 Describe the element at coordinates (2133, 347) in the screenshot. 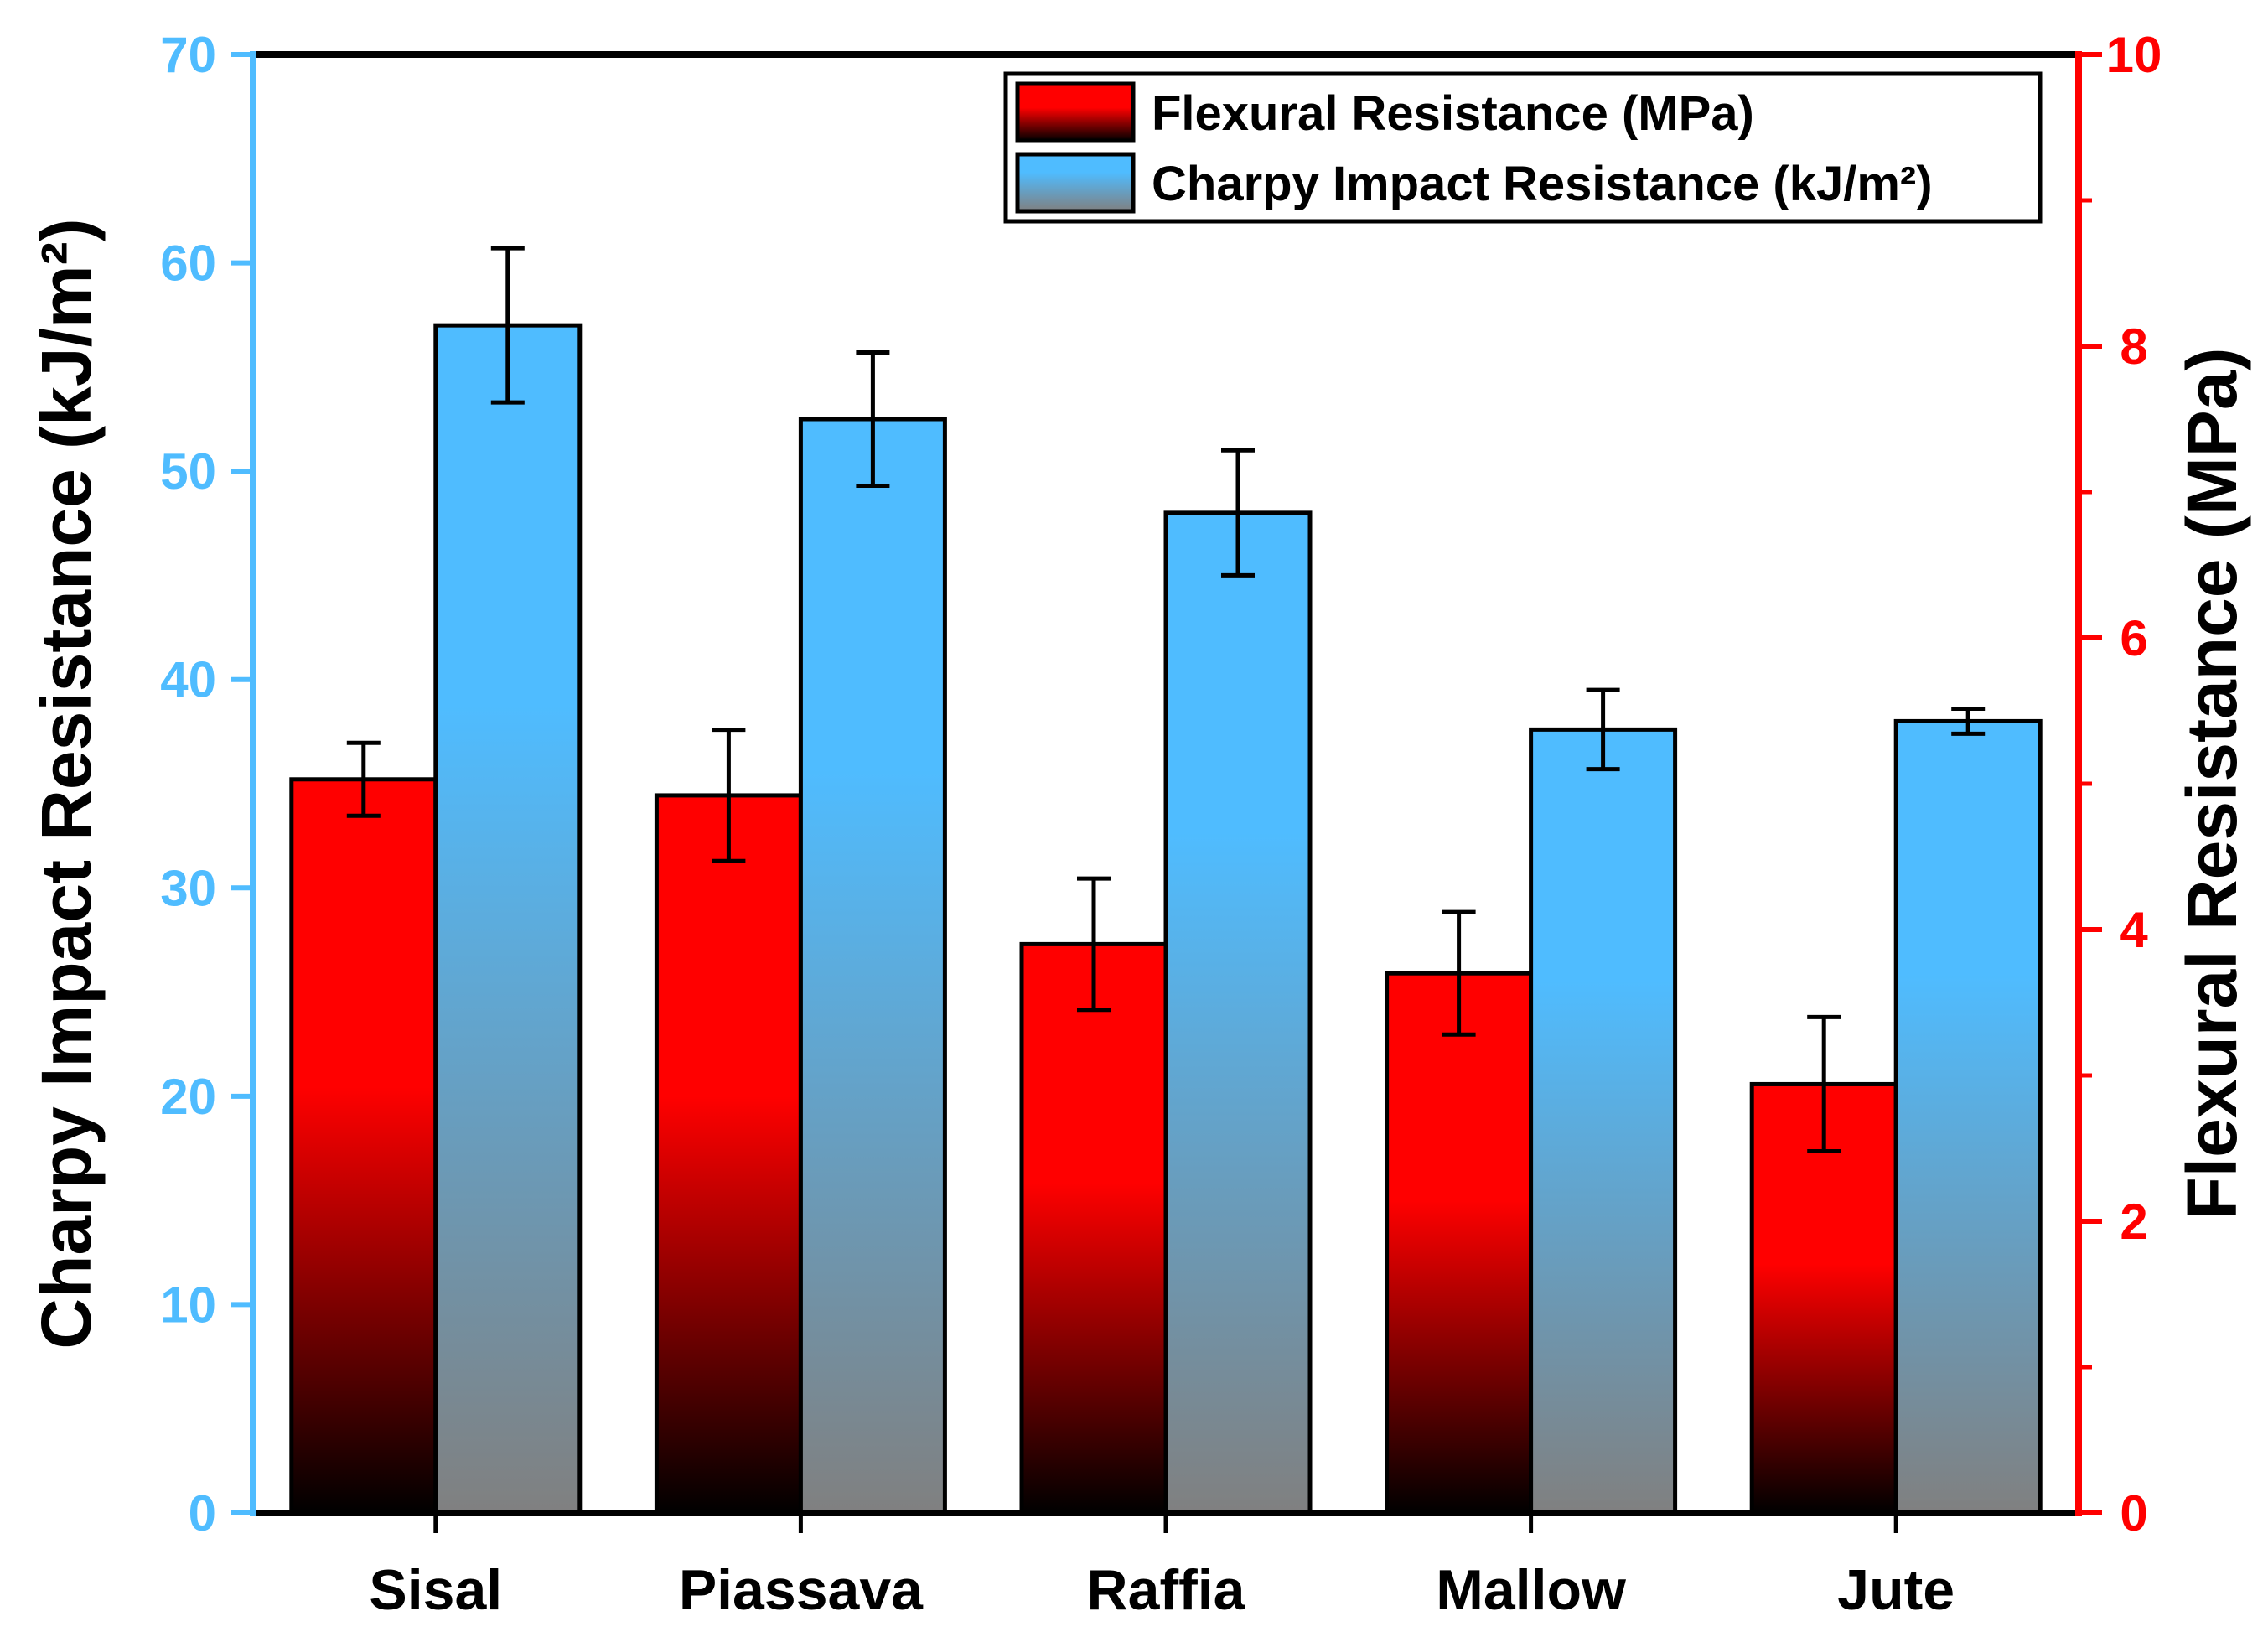

I see `y-right-tick-label-8: 8` at that location.